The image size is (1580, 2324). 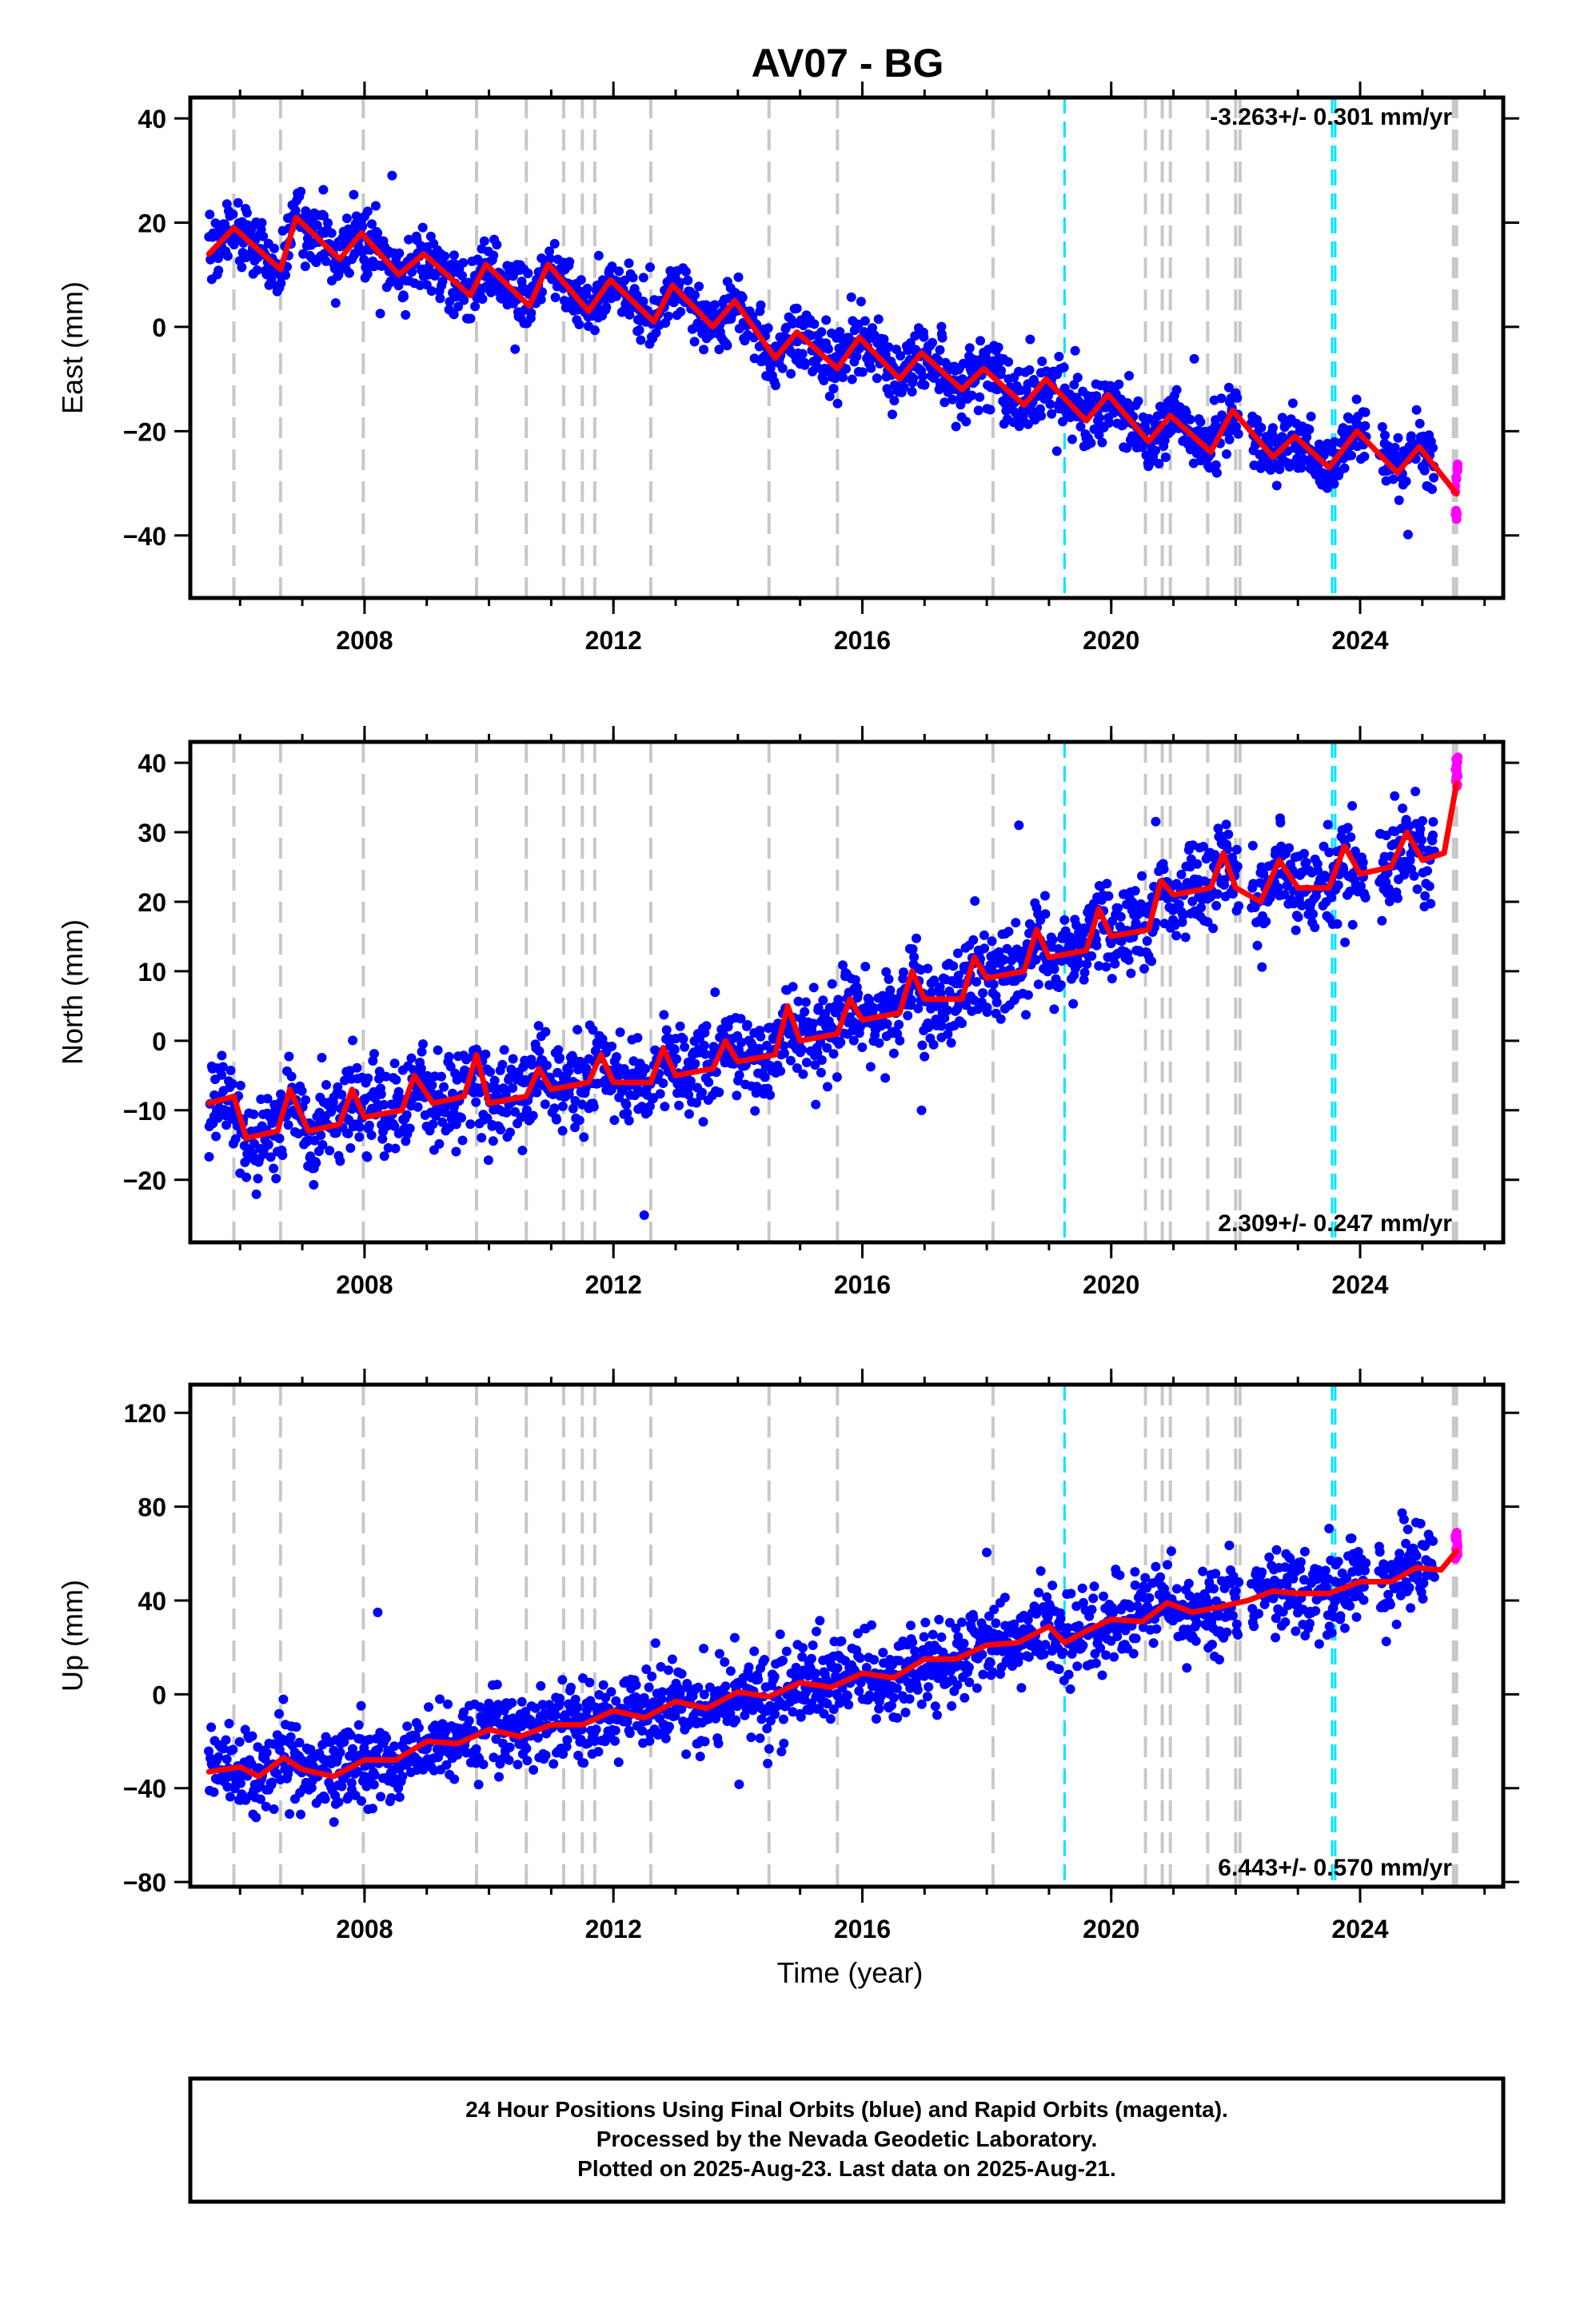 I want to click on x-tick-label: 2020, so click(x=1111, y=1285).